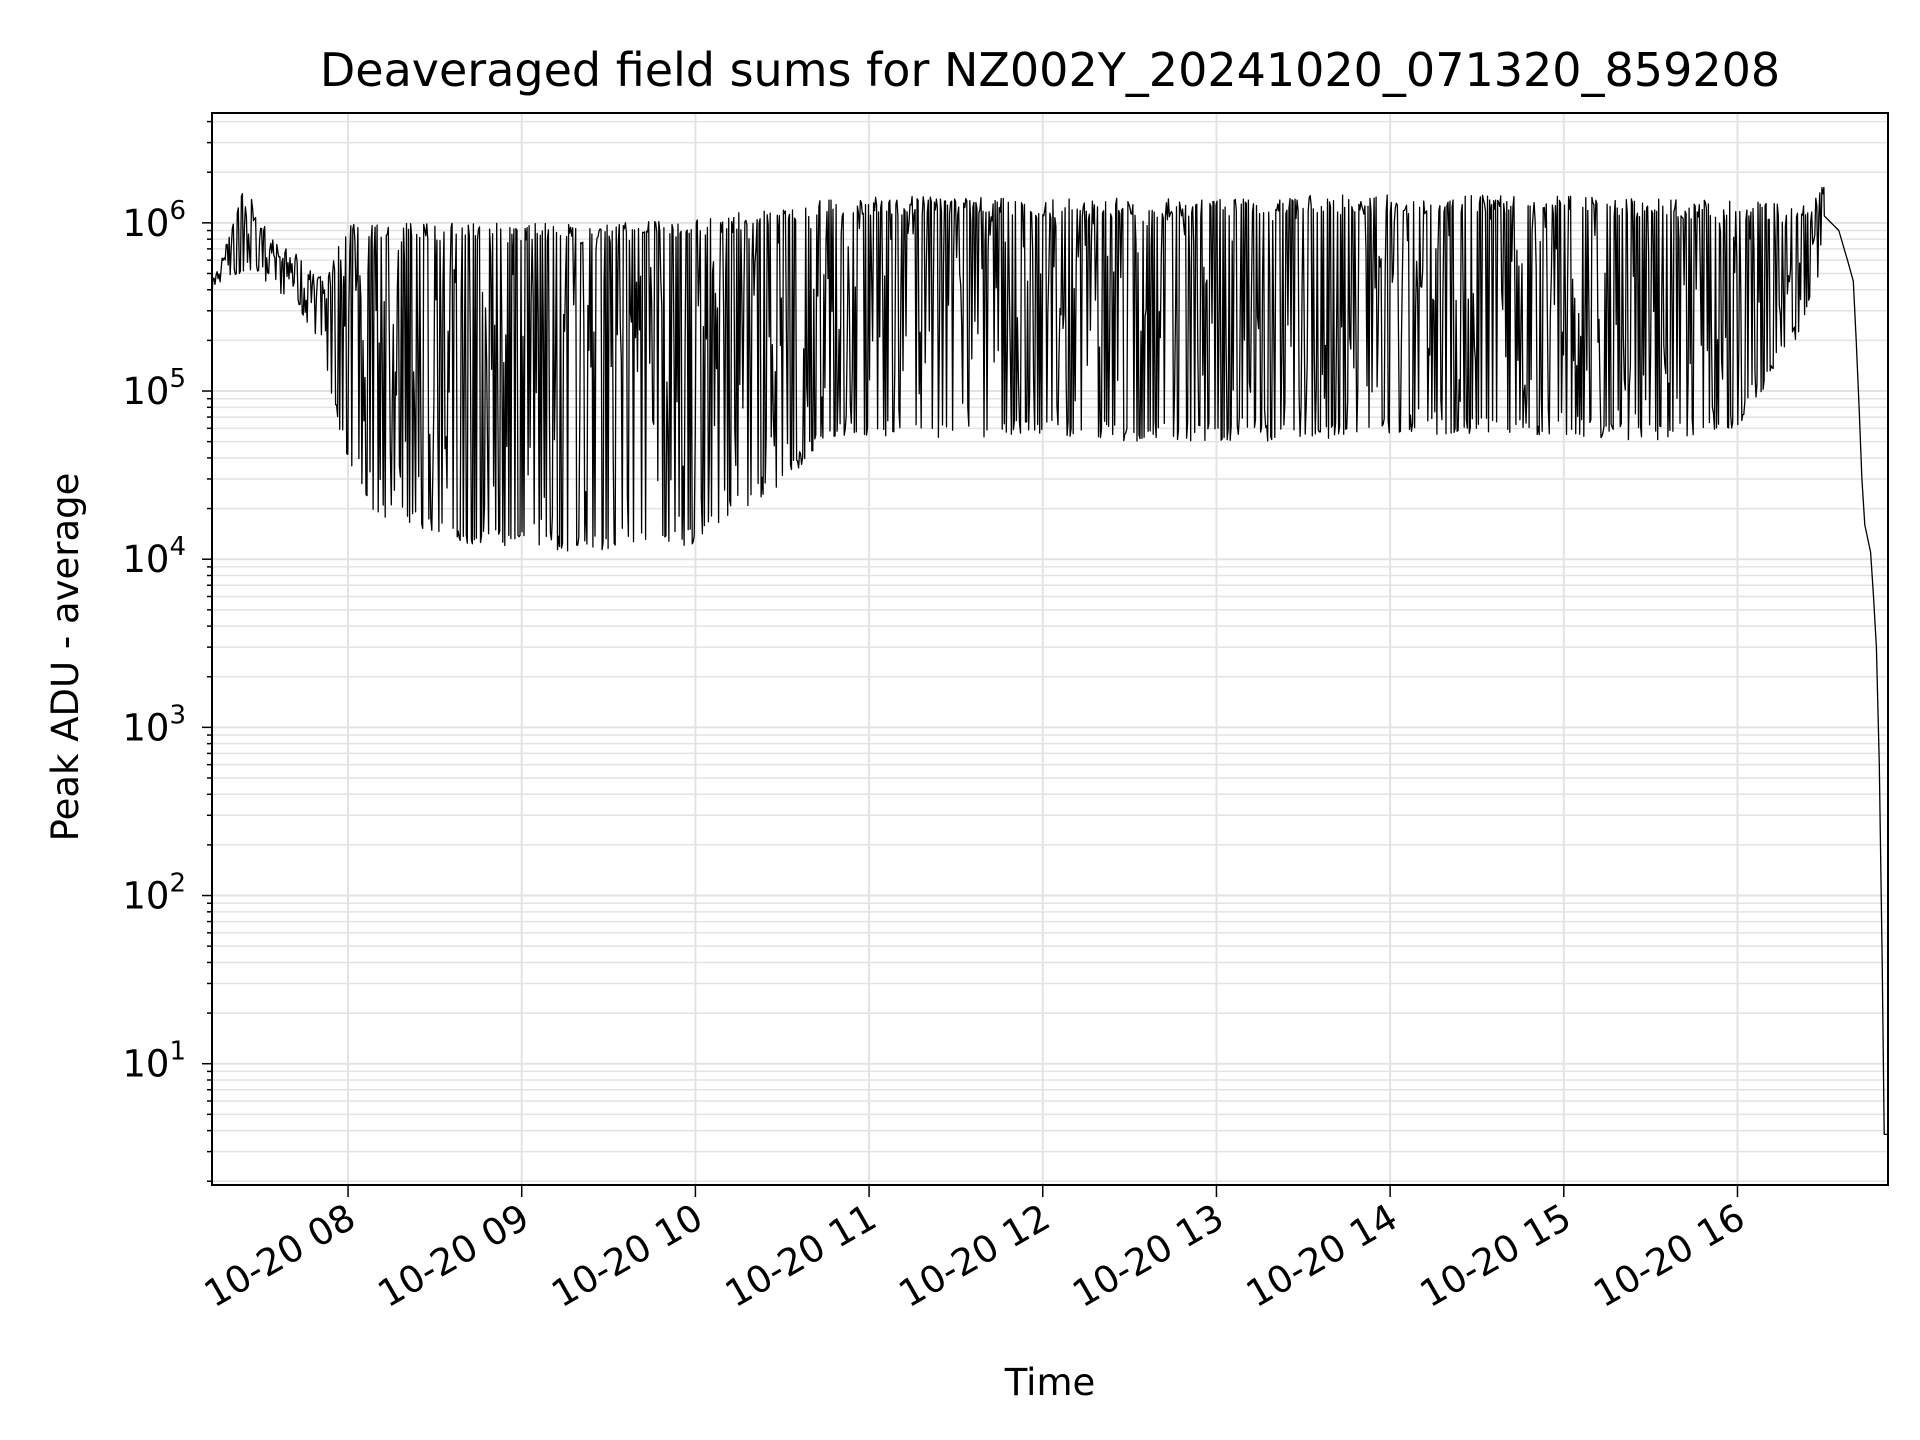 The image size is (1920, 1440). Describe the element at coordinates (65, 657) in the screenshot. I see `y-axis-label: Peak ADU - average` at that location.